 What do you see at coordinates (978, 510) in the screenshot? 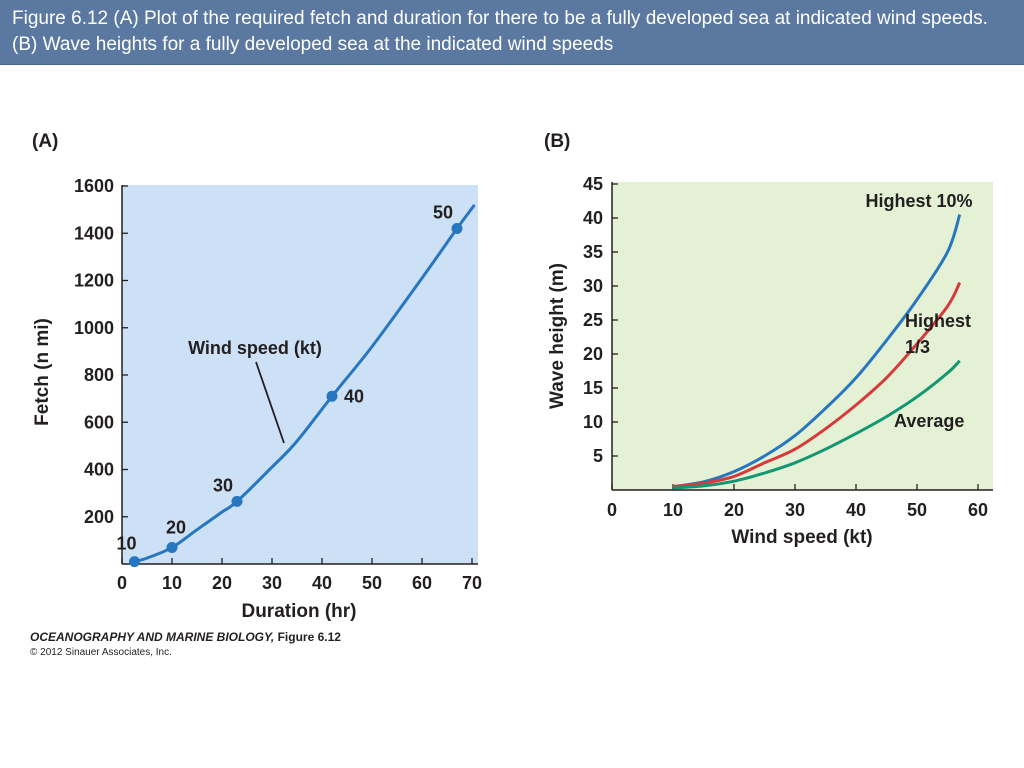
I see `chart-b-x-tick-label: 60` at bounding box center [978, 510].